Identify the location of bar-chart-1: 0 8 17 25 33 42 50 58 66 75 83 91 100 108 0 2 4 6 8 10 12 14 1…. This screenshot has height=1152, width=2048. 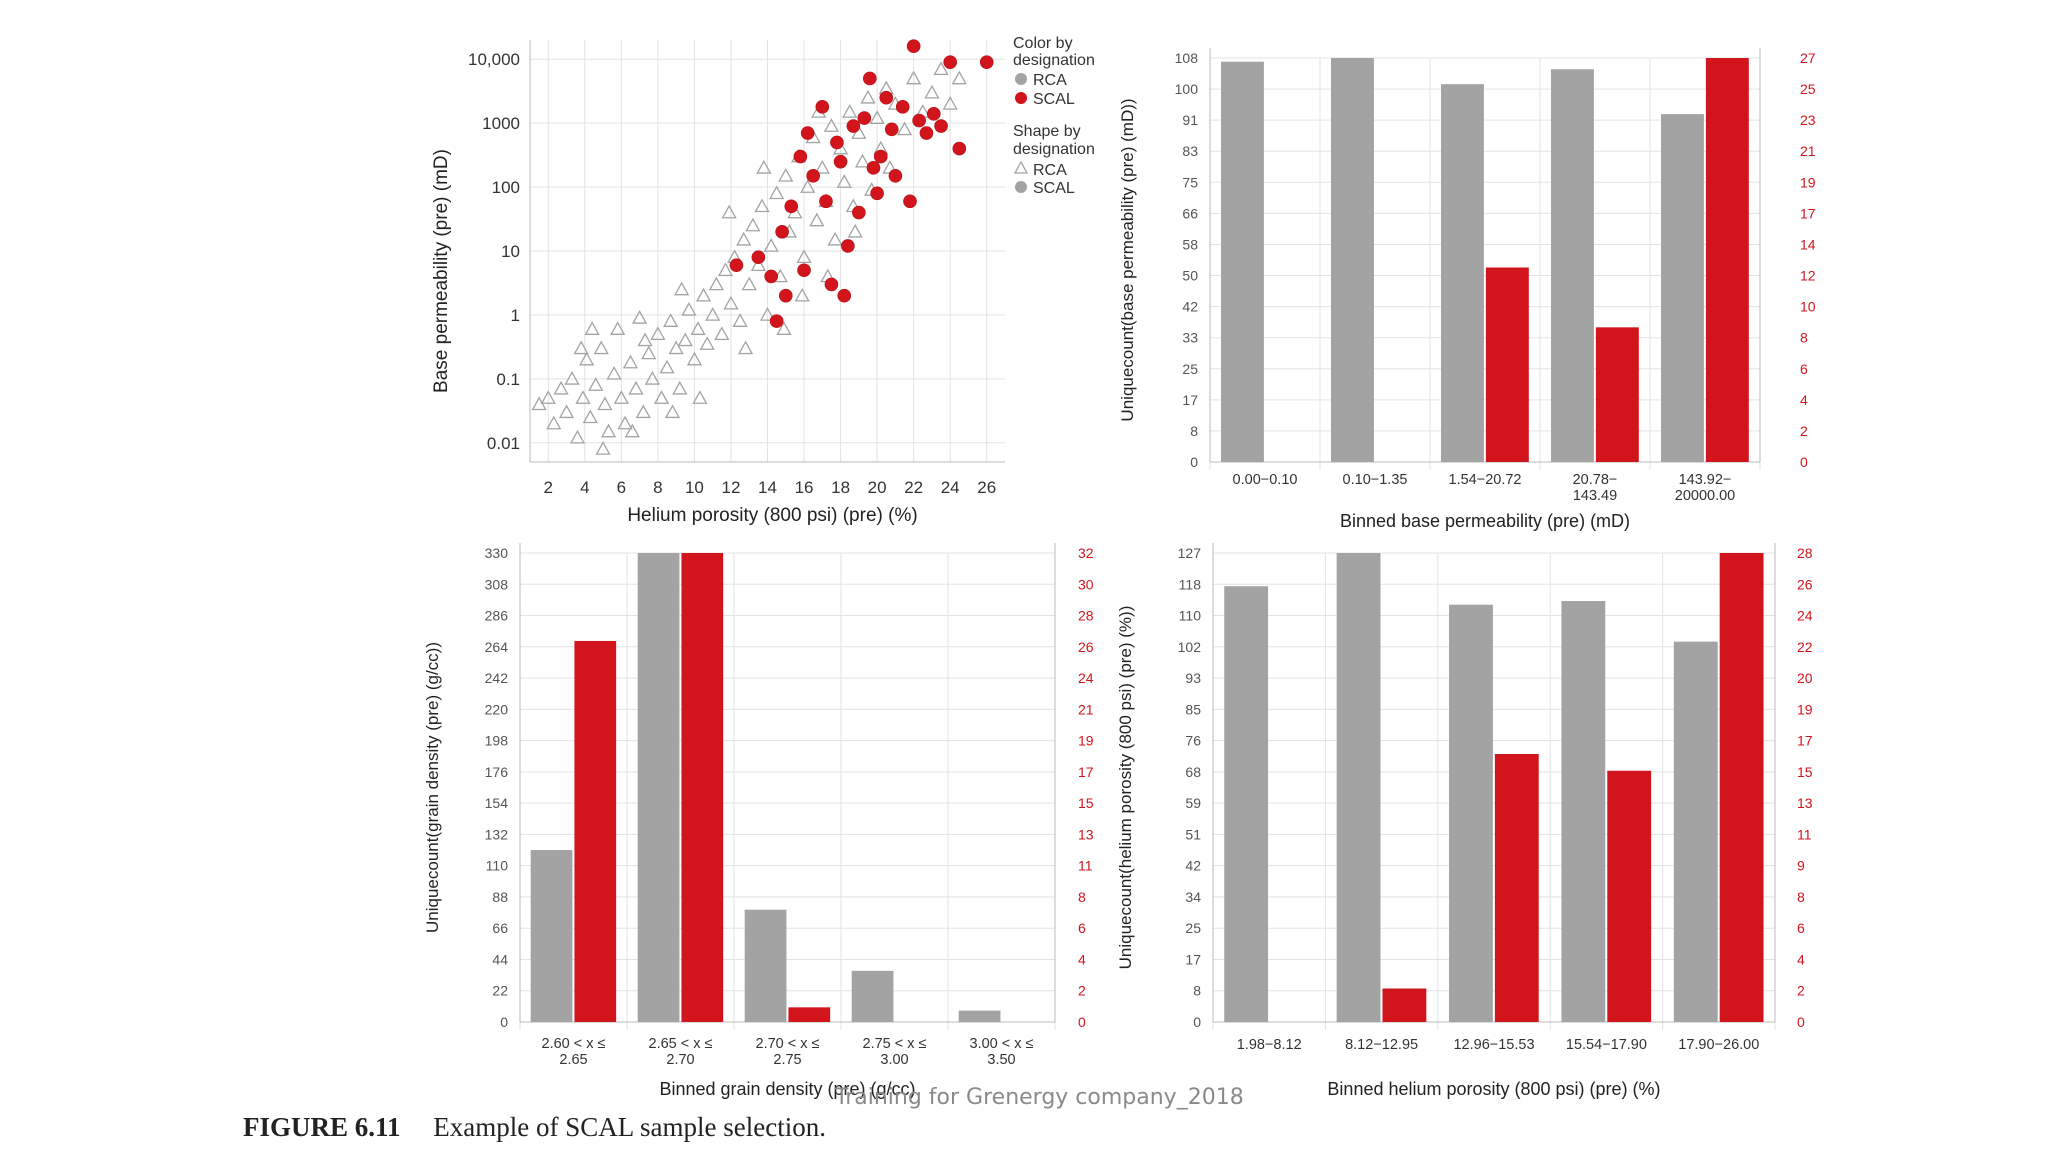
(1467, 289).